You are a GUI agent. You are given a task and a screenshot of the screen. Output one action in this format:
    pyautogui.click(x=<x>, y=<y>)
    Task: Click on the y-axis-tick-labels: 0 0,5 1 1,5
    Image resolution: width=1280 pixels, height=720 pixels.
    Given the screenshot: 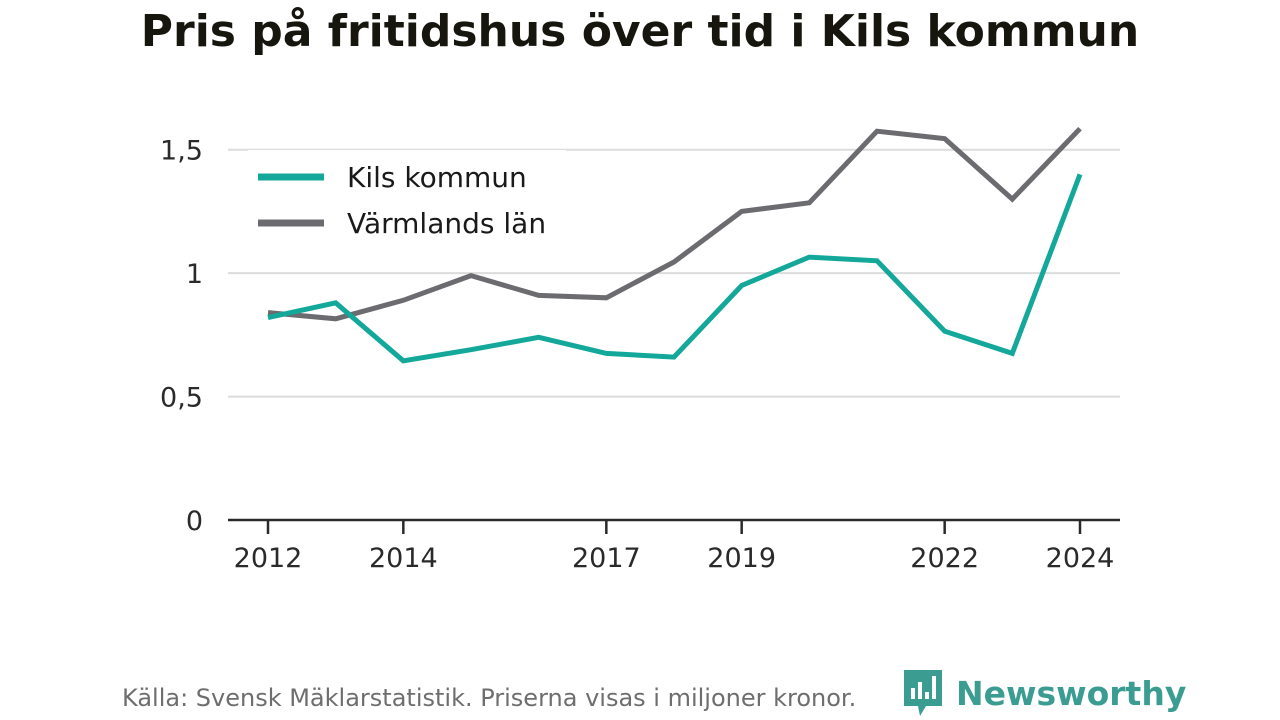 What is the action you would take?
    pyautogui.click(x=181, y=336)
    